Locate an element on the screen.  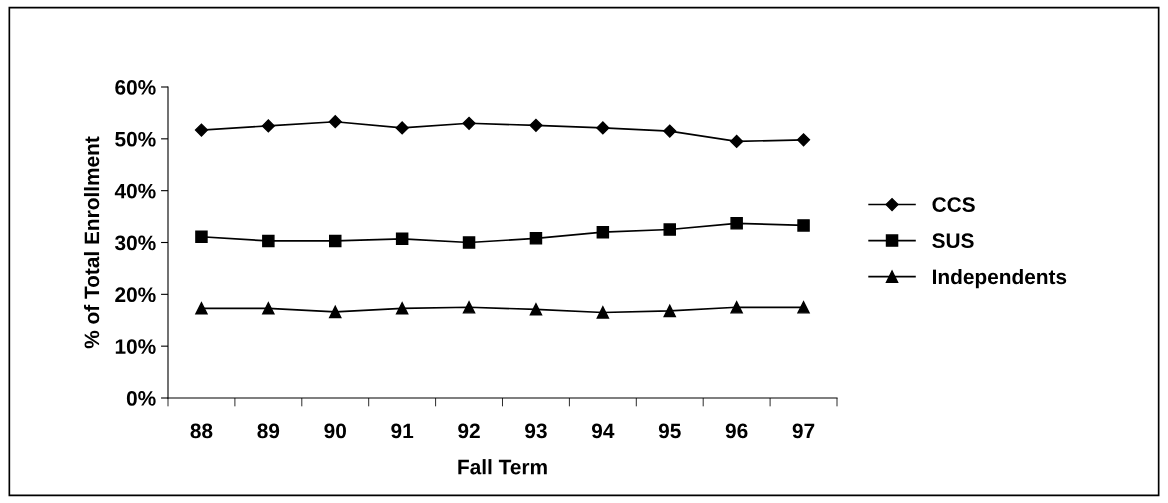
y-tick-label: 60% is located at coordinates (135, 87).